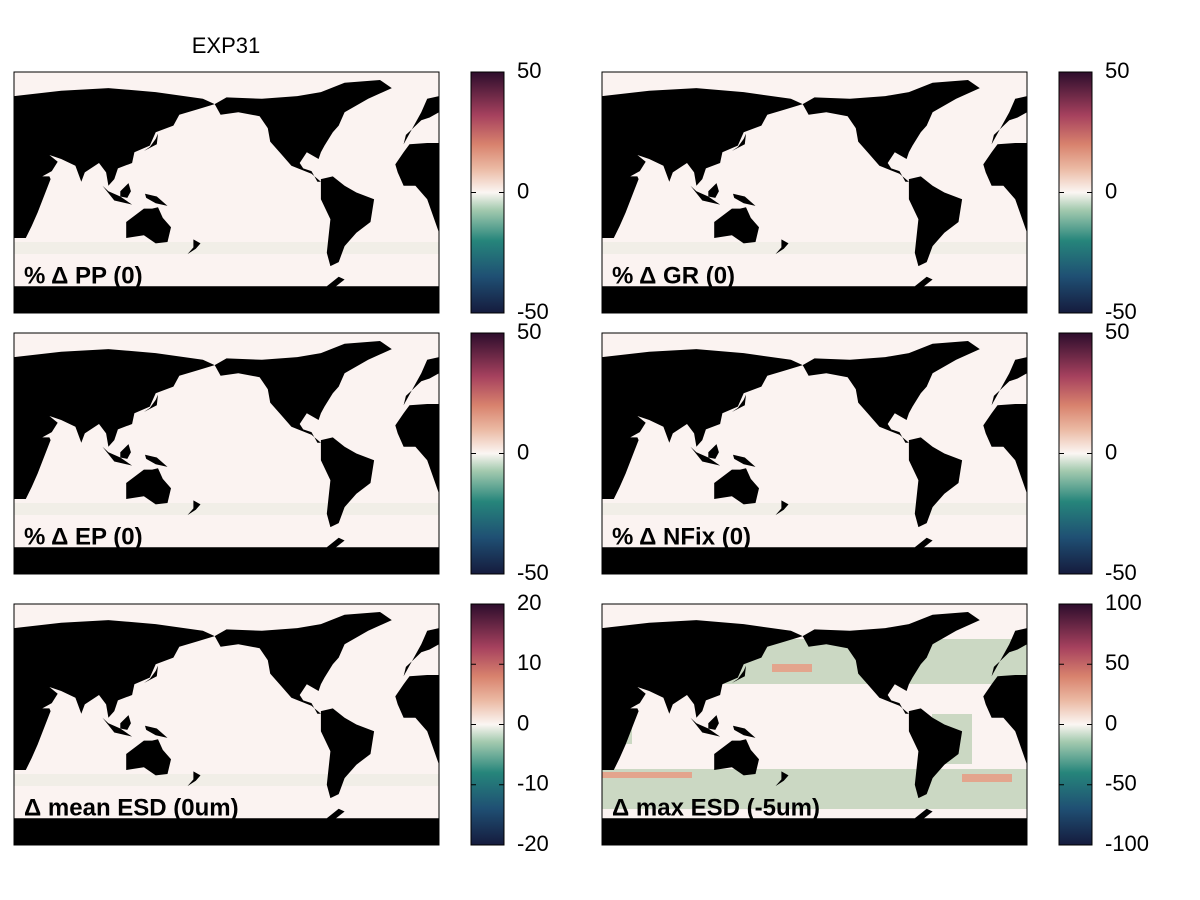 This screenshot has width=1200, height=900. I want to click on panel-label: % Δ PP (0), so click(83, 275).